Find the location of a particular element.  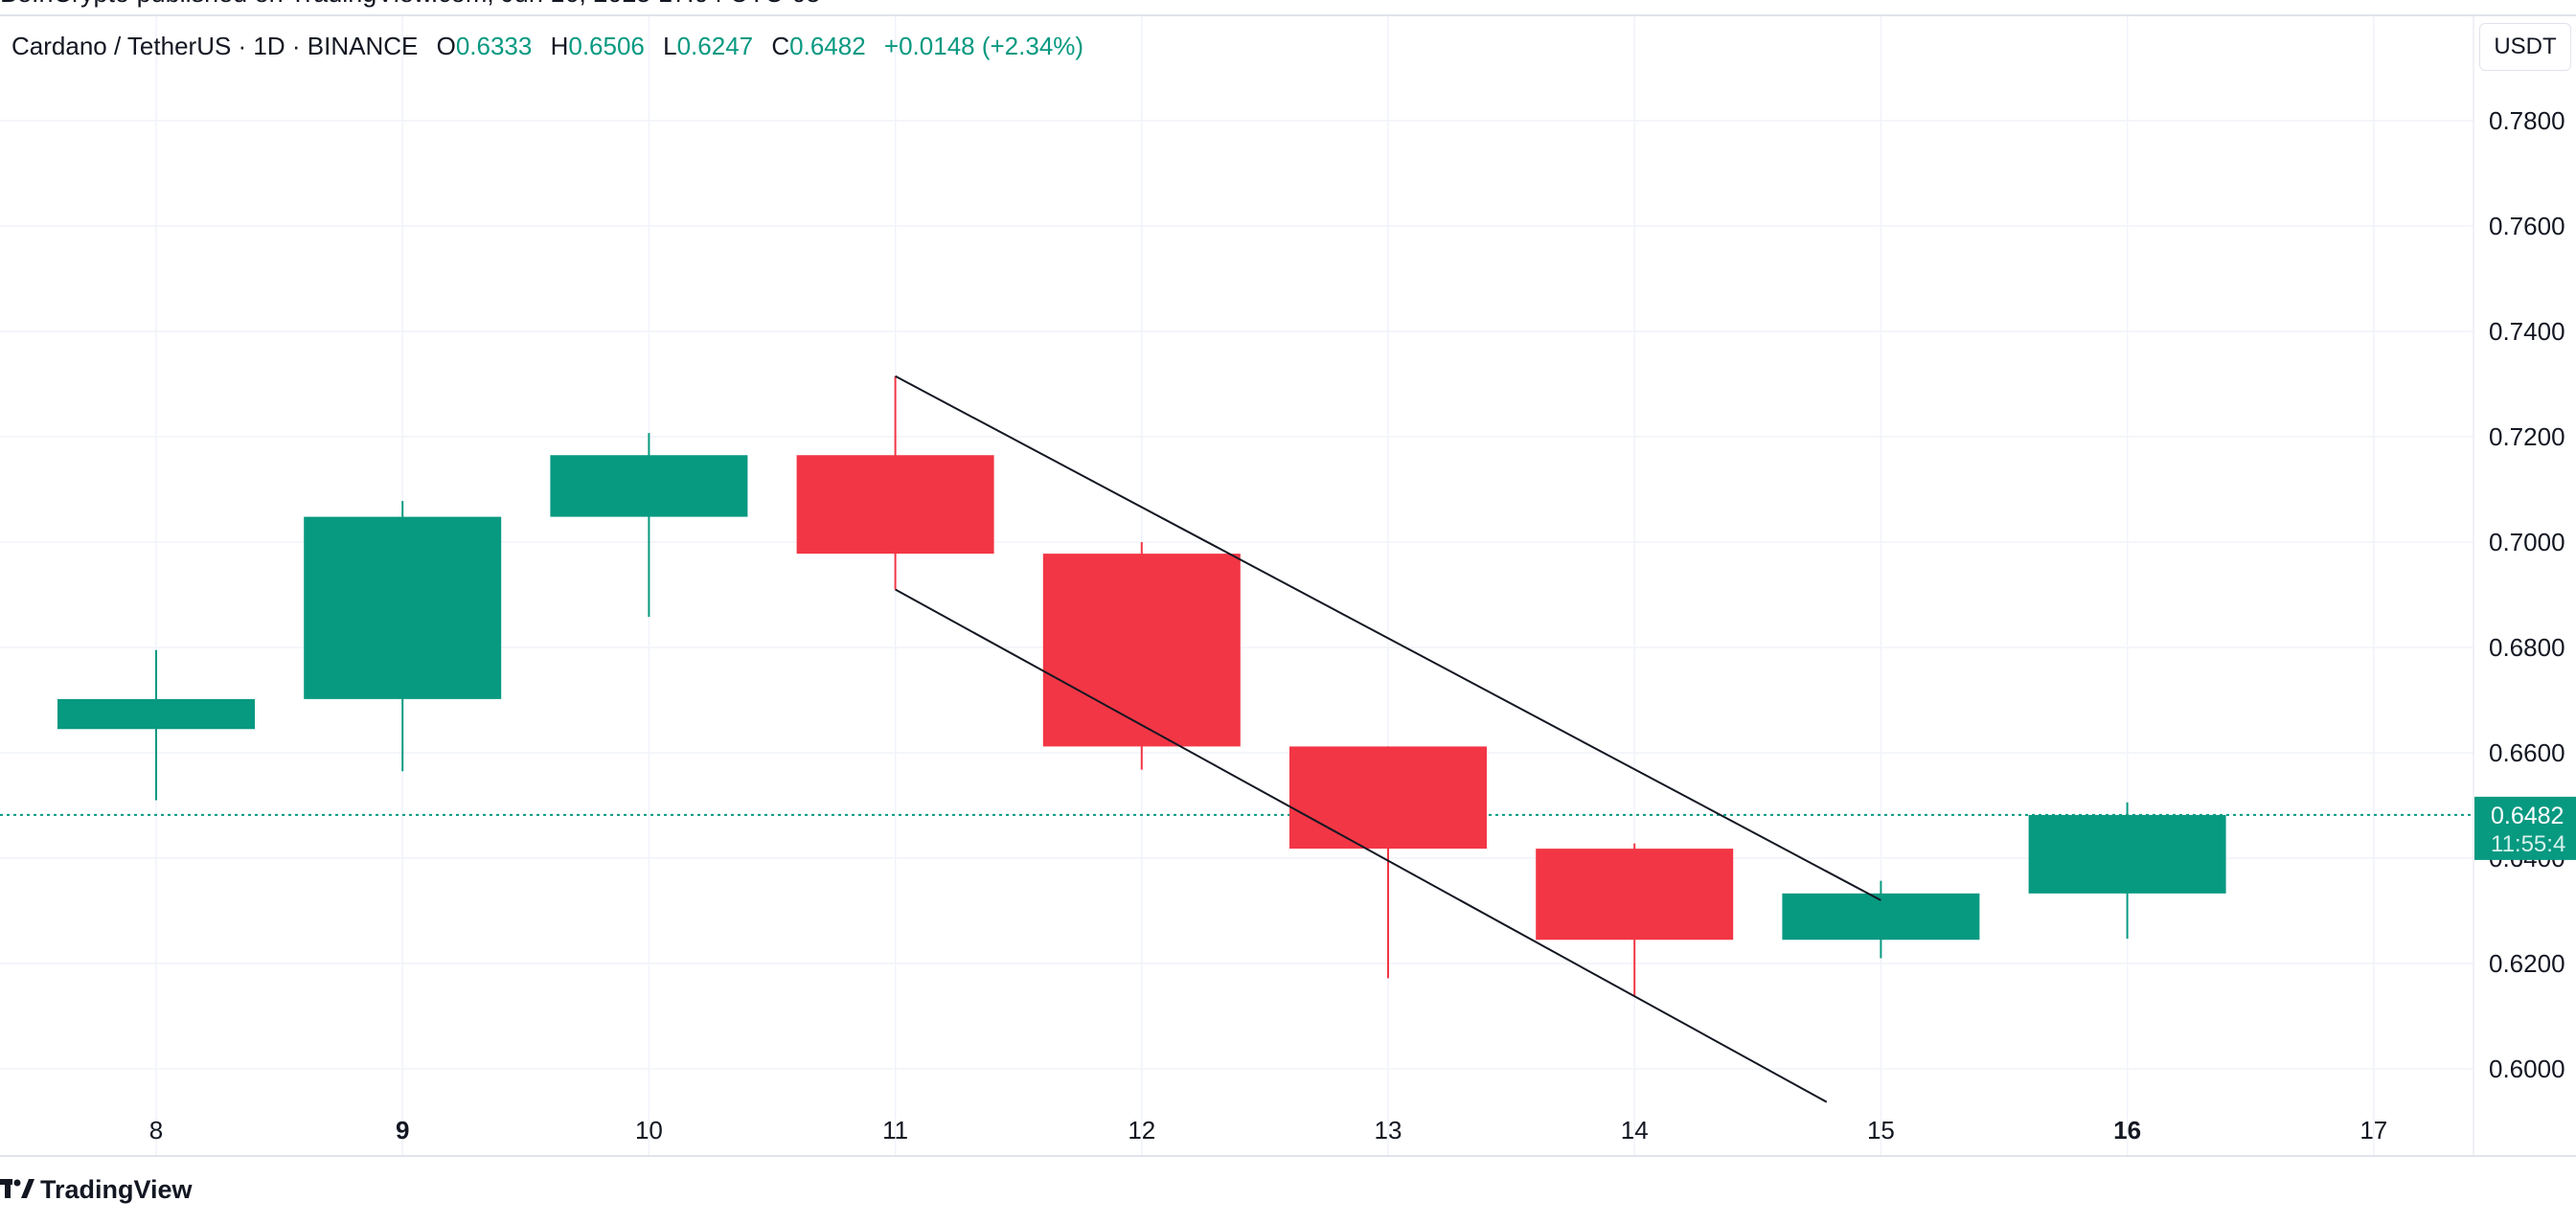

x-tick-label: 14 is located at coordinates (1635, 1130).